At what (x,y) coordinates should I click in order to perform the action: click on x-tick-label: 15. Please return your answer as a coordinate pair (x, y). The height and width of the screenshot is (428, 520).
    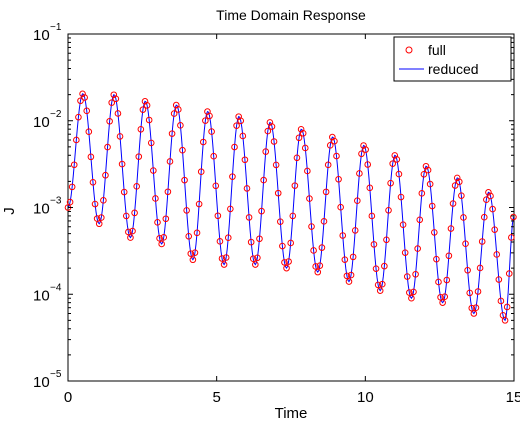
    Looking at the image, I should click on (513, 397).